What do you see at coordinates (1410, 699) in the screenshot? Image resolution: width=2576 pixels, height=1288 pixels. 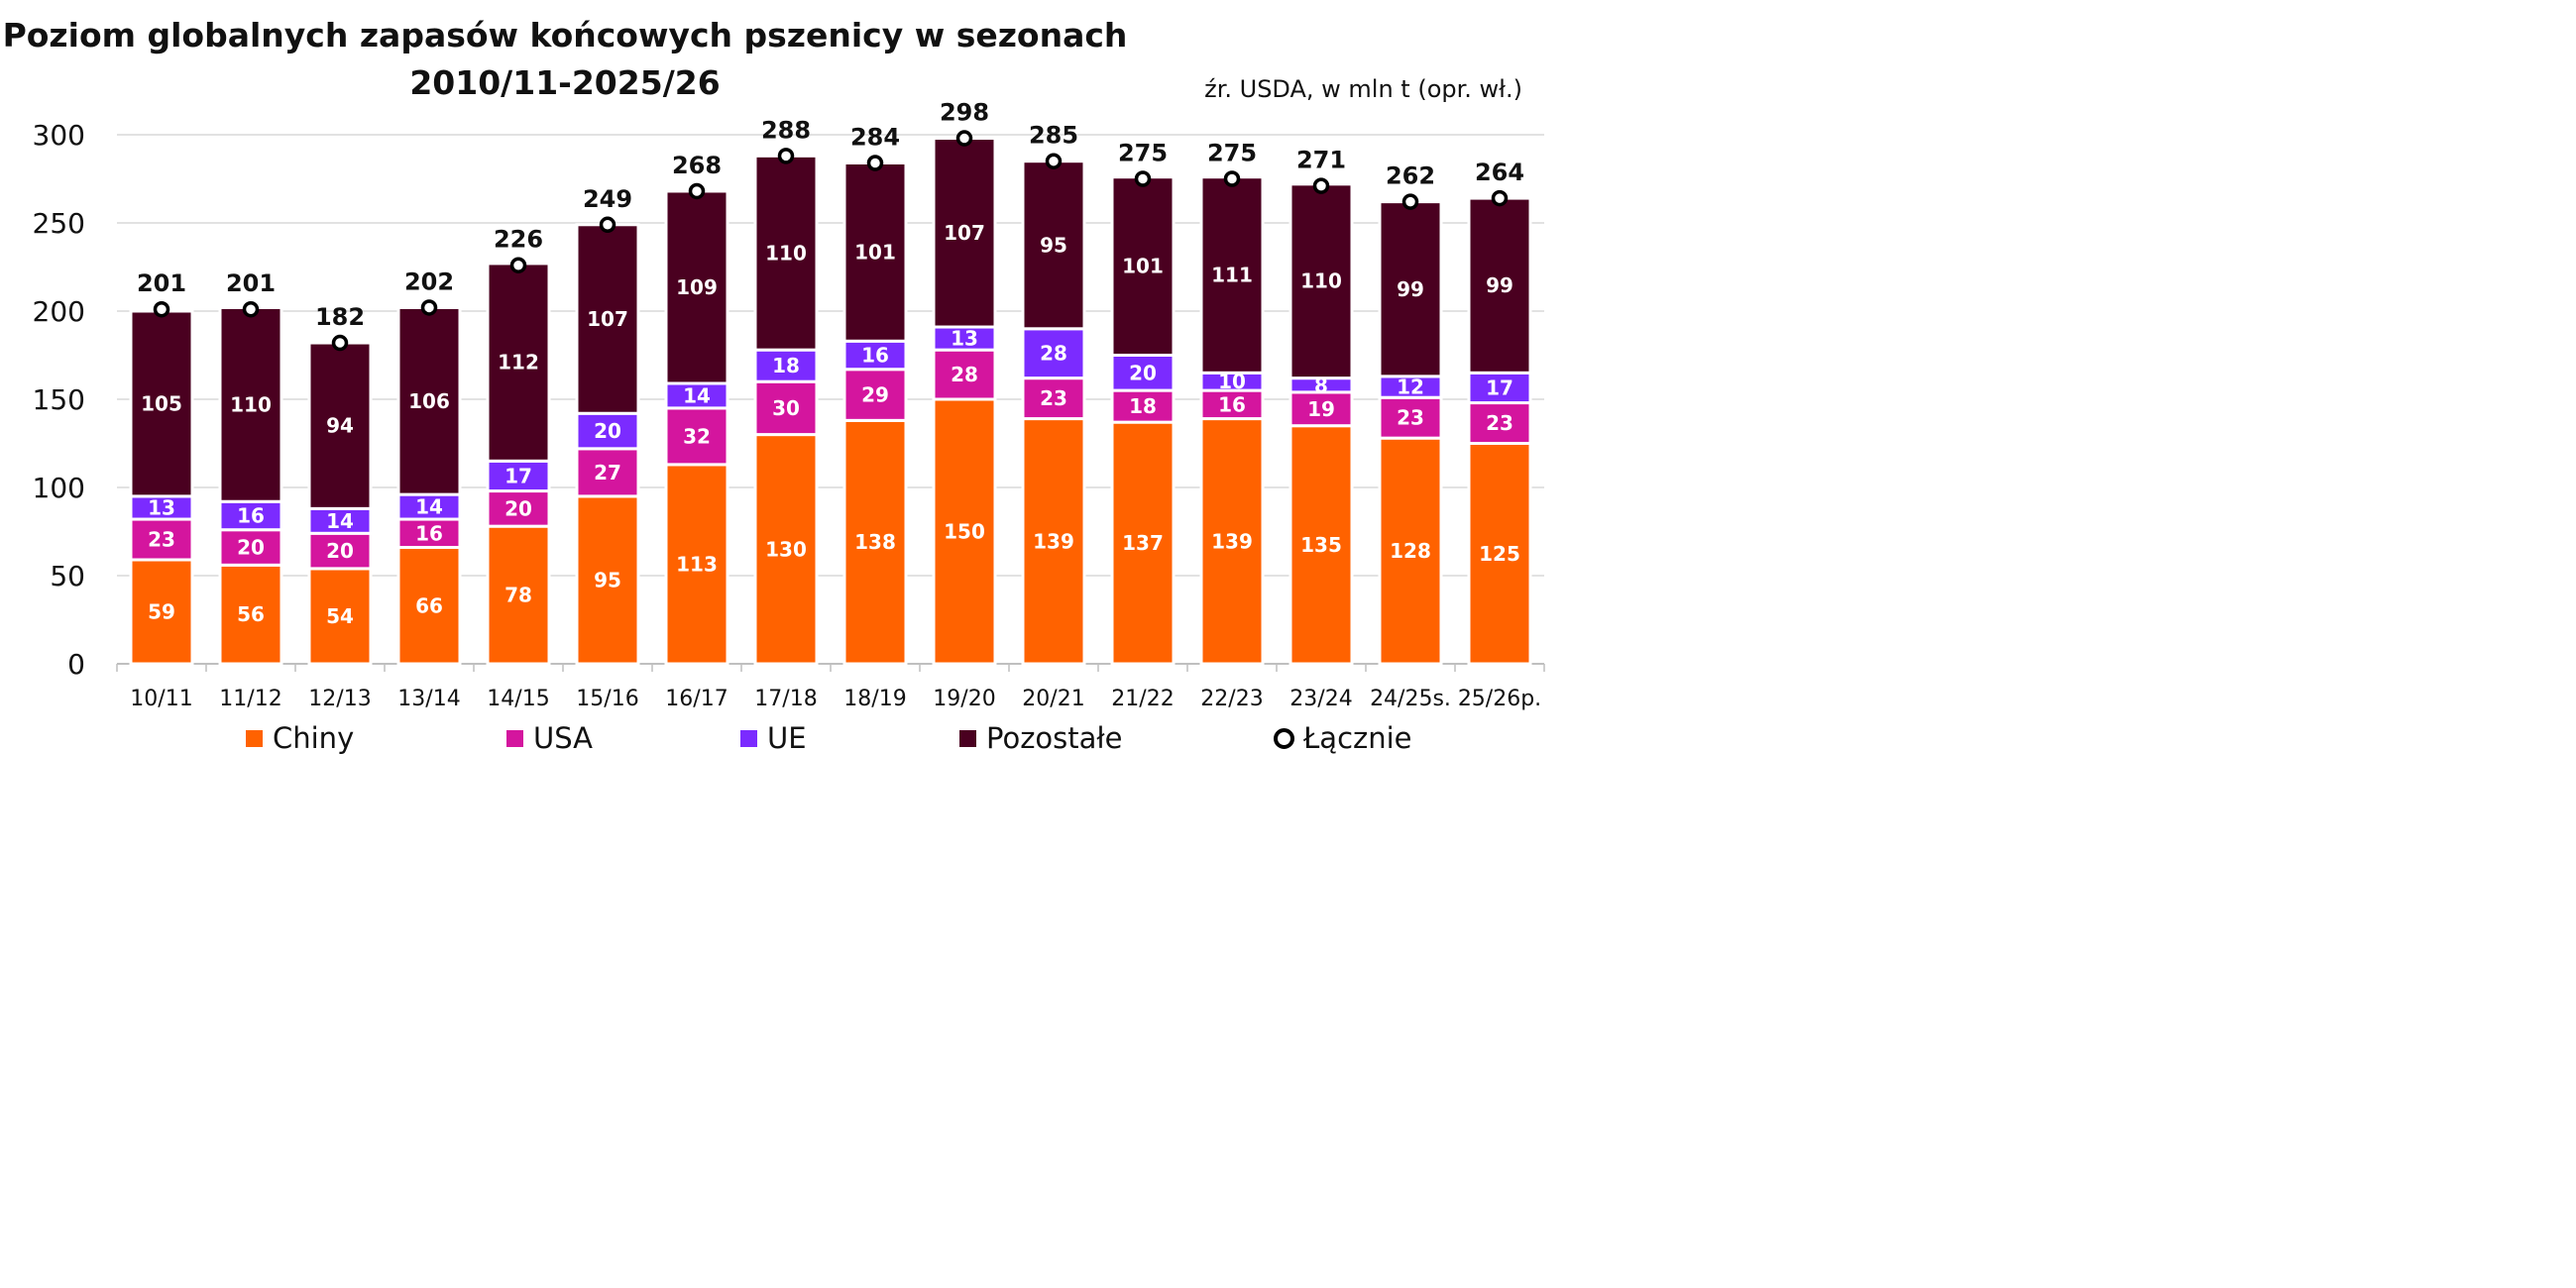 I see `x-tick-label: 24/25s.` at bounding box center [1410, 699].